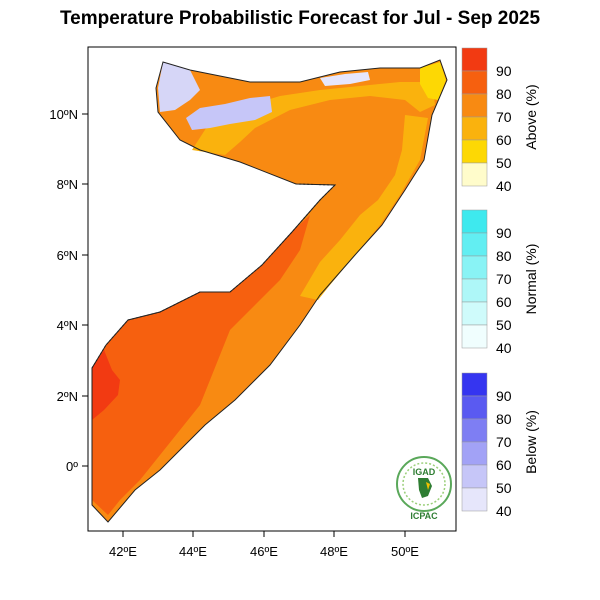 Image resolution: width=600 pixels, height=600 pixels. I want to click on africa-icon, so click(425, 488).